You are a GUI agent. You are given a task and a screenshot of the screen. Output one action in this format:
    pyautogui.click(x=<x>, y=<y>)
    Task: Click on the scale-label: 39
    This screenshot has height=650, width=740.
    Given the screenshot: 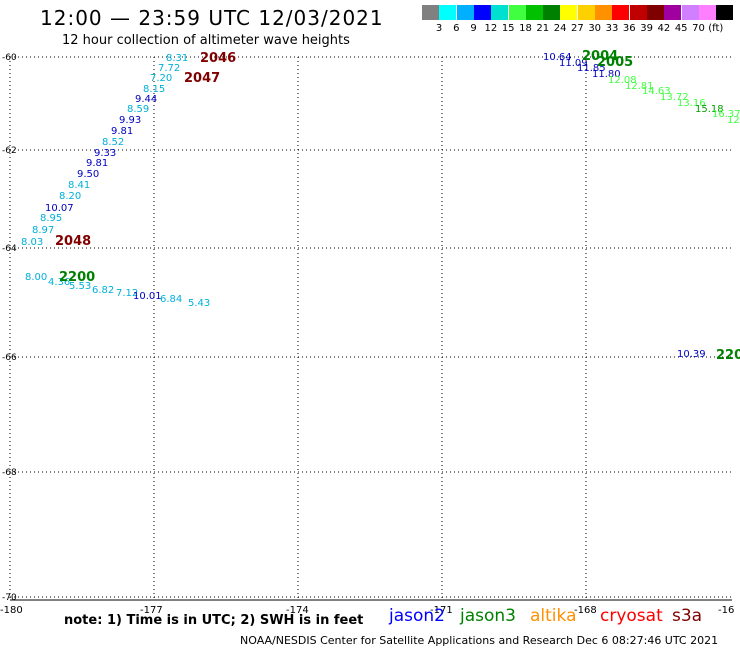 What is the action you would take?
    pyautogui.click(x=646, y=28)
    